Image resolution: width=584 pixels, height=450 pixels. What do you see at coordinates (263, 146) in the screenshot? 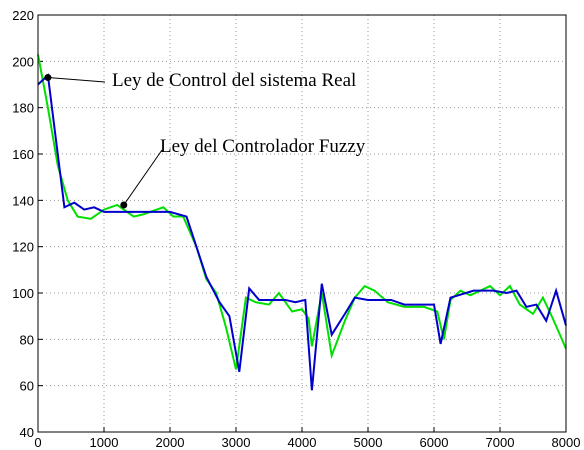
I see `annotation-text: Ley del Controlador Fuzzy` at bounding box center [263, 146].